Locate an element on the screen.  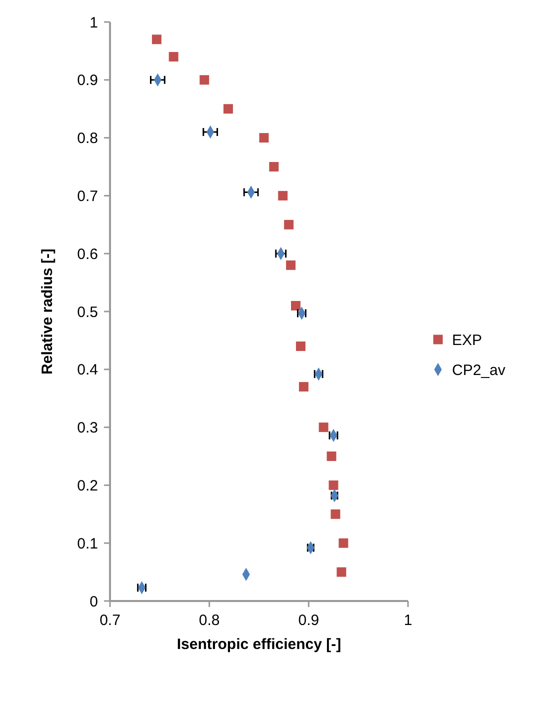
y-tick-label: 0.1 is located at coordinates (87, 543).